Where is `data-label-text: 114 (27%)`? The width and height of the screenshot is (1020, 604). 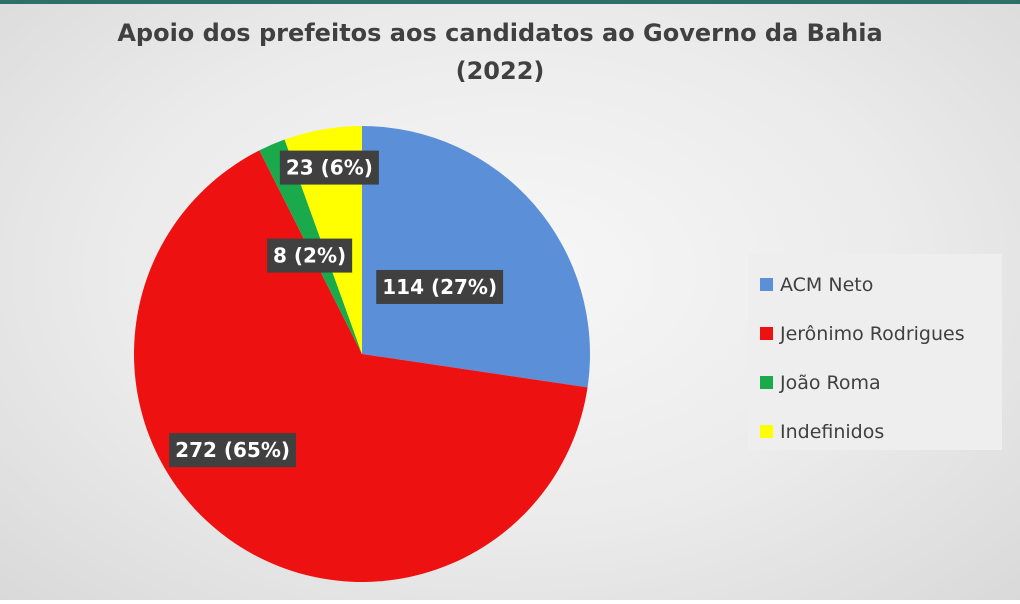 data-label-text: 114 (27%) is located at coordinates (439, 287).